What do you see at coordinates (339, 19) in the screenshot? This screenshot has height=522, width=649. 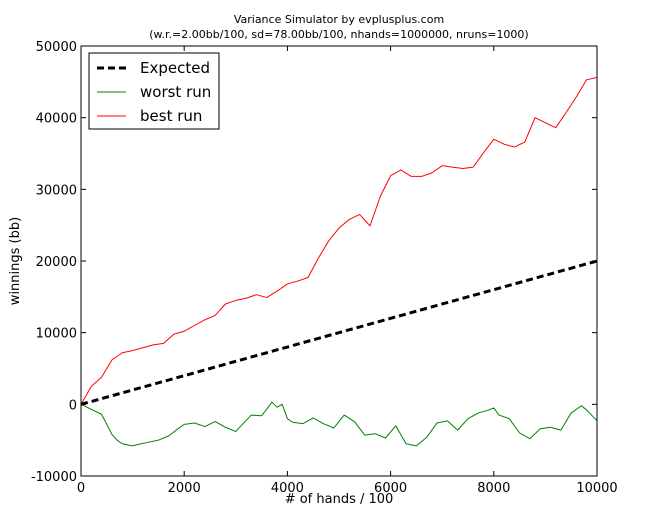 I see `chart-title: Variance Simulator by evplusplus.com` at bounding box center [339, 19].